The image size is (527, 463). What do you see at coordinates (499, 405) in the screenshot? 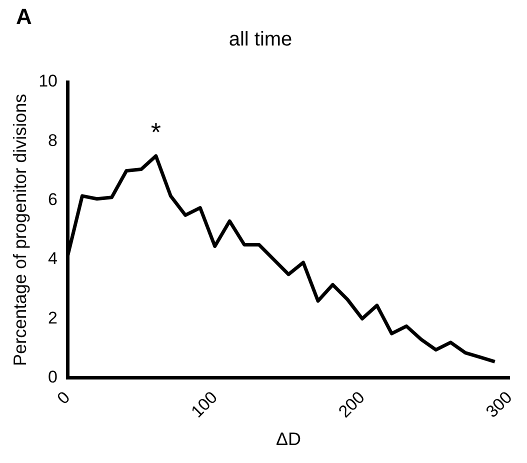
I see `x-tick-label: 300` at bounding box center [499, 405].